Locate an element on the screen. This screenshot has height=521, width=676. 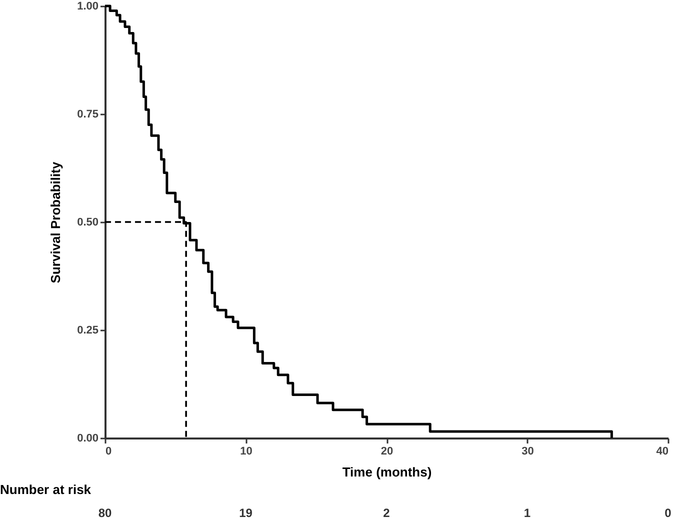
y-tick-label: 1.00 is located at coordinates (87, 6).